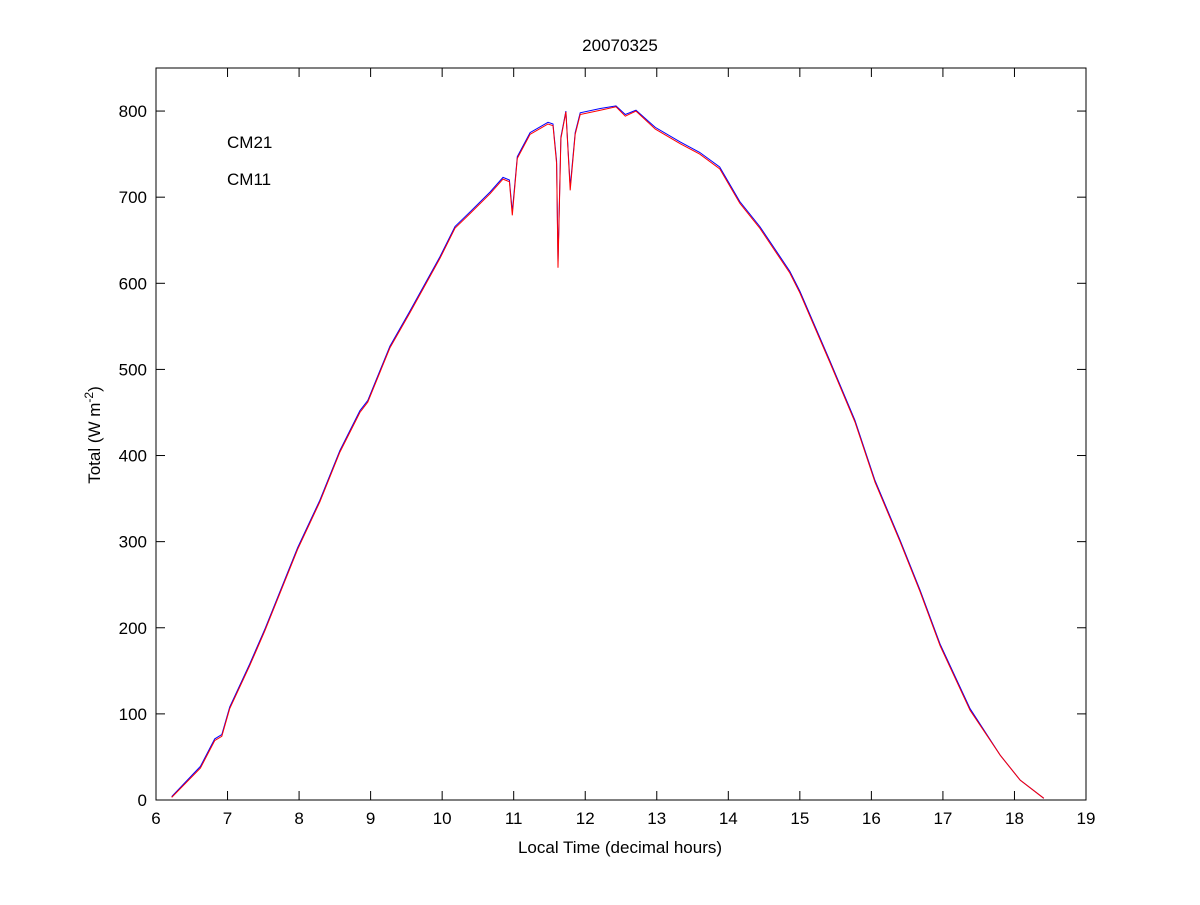 The width and height of the screenshot is (1200, 905). Describe the element at coordinates (620, 847) in the screenshot. I see `x-axis-label: Local Time (decimal hours)` at that location.